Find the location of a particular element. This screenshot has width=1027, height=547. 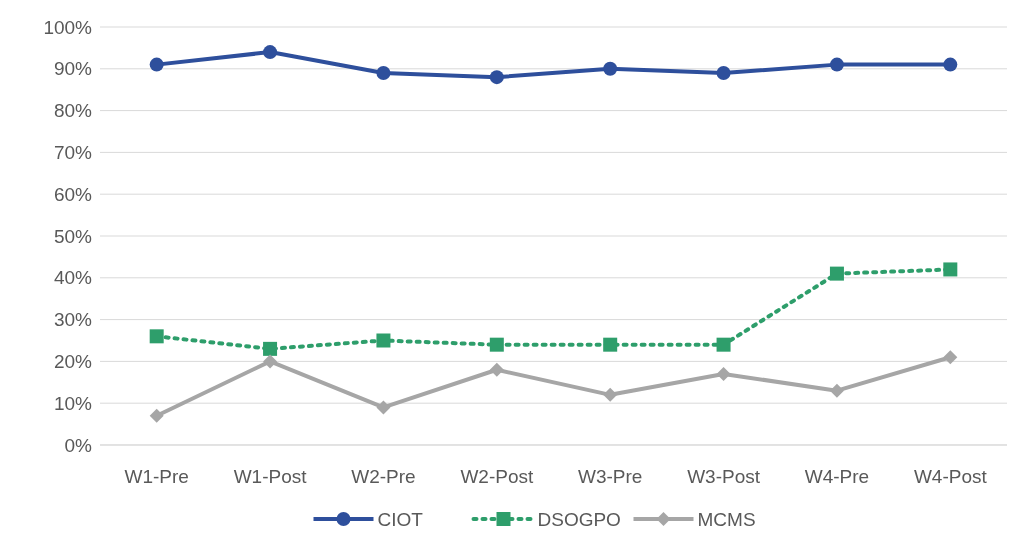

x-tick-label: W3-Pre is located at coordinates (610, 476).